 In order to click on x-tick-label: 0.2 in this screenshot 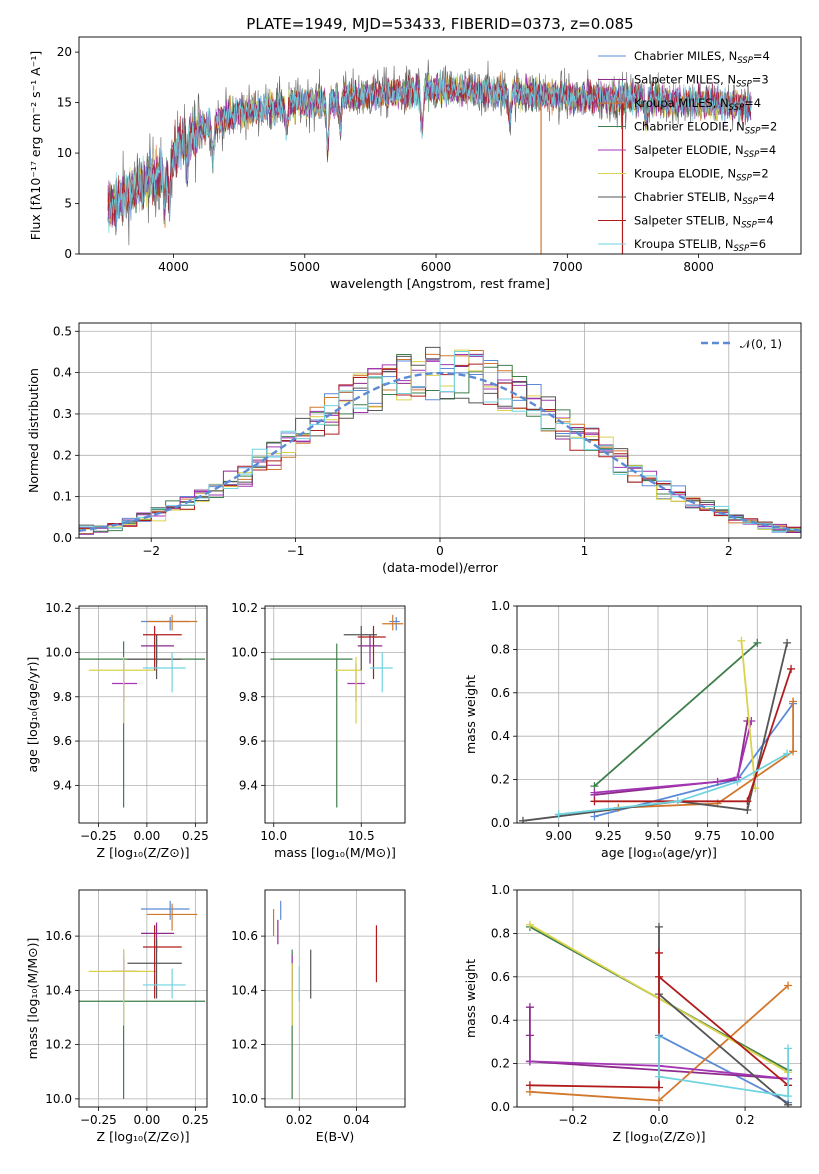, I will do `click(745, 1120)`.